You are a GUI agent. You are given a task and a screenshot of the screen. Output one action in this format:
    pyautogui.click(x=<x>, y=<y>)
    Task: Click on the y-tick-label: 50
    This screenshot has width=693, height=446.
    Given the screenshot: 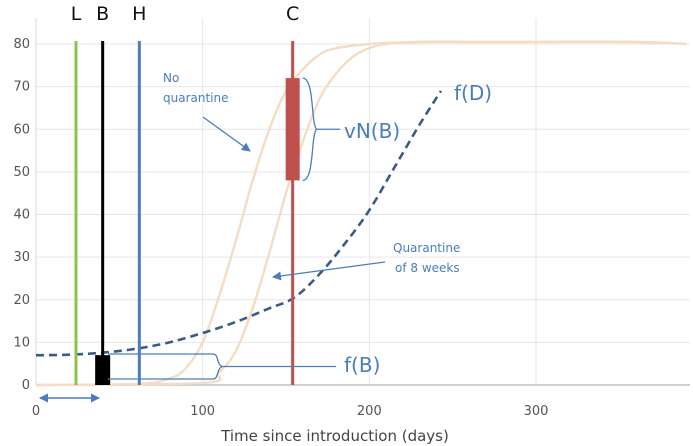 What is the action you would take?
    pyautogui.click(x=21, y=172)
    